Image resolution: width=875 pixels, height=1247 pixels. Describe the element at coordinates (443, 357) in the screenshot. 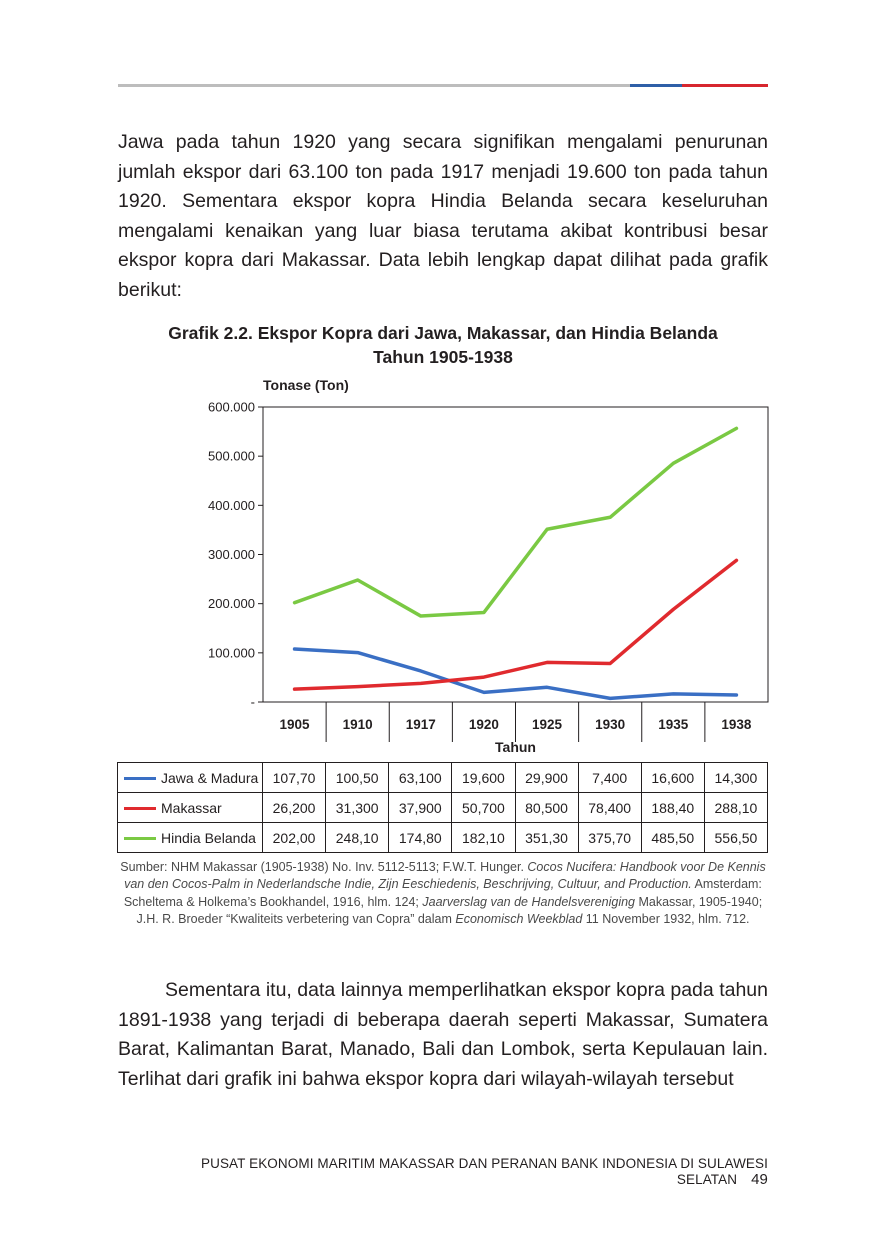

I see `chart-title-line-2: Tahun 1905-1938` at that location.